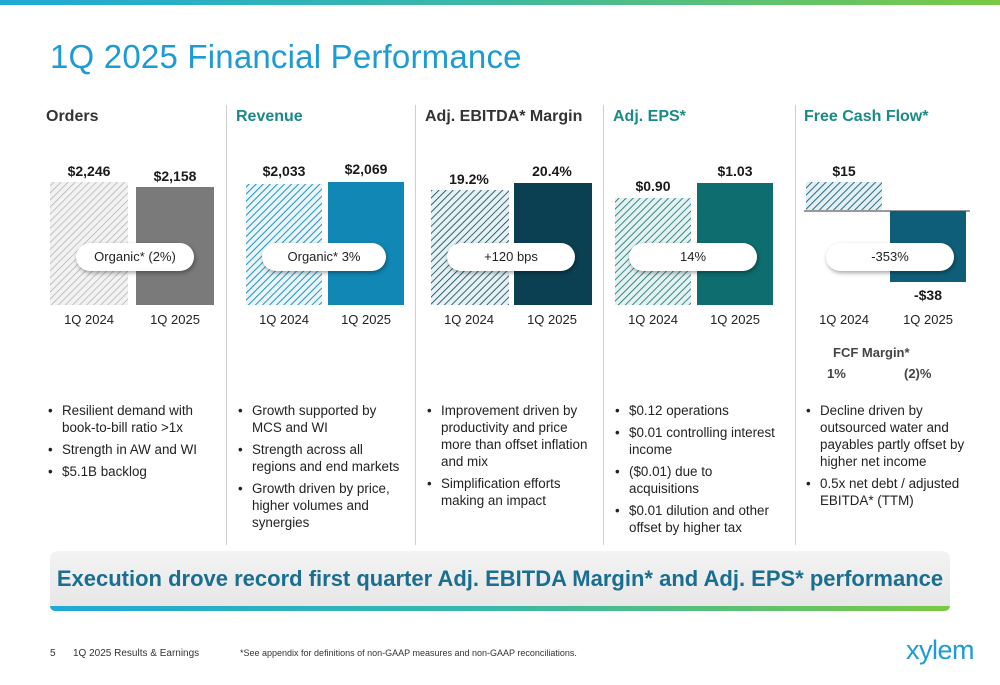 The width and height of the screenshot is (1000, 685). What do you see at coordinates (940, 650) in the screenshot?
I see `xylem-logo: xylem` at bounding box center [940, 650].